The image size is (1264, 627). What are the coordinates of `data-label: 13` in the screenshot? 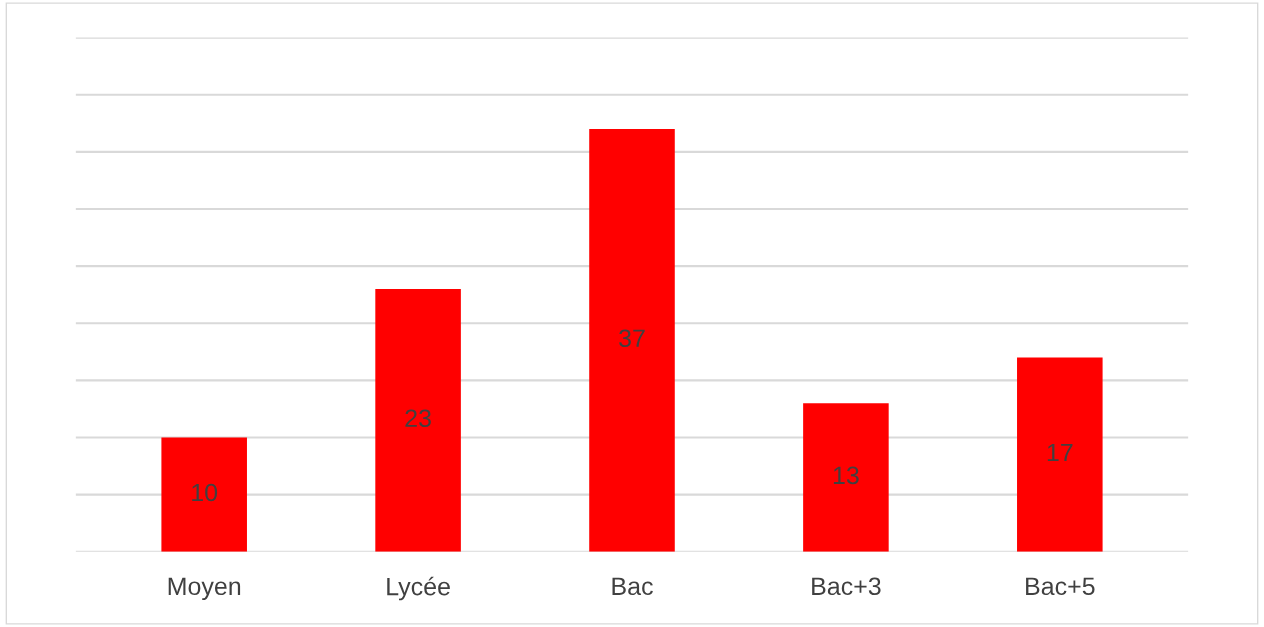 It's located at (846, 475).